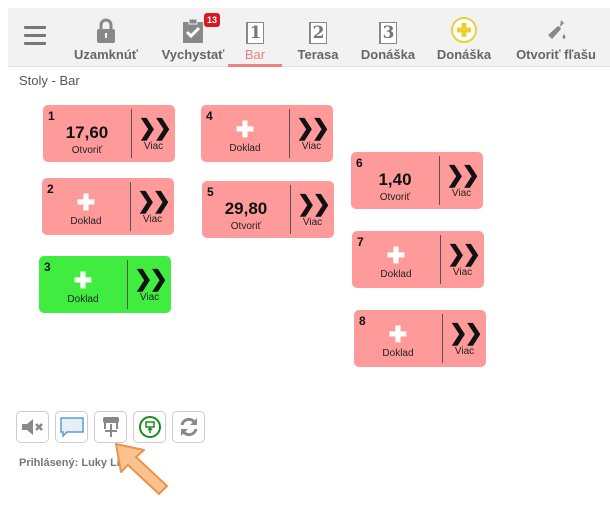  What do you see at coordinates (32, 427) in the screenshot?
I see `mute-button` at bounding box center [32, 427].